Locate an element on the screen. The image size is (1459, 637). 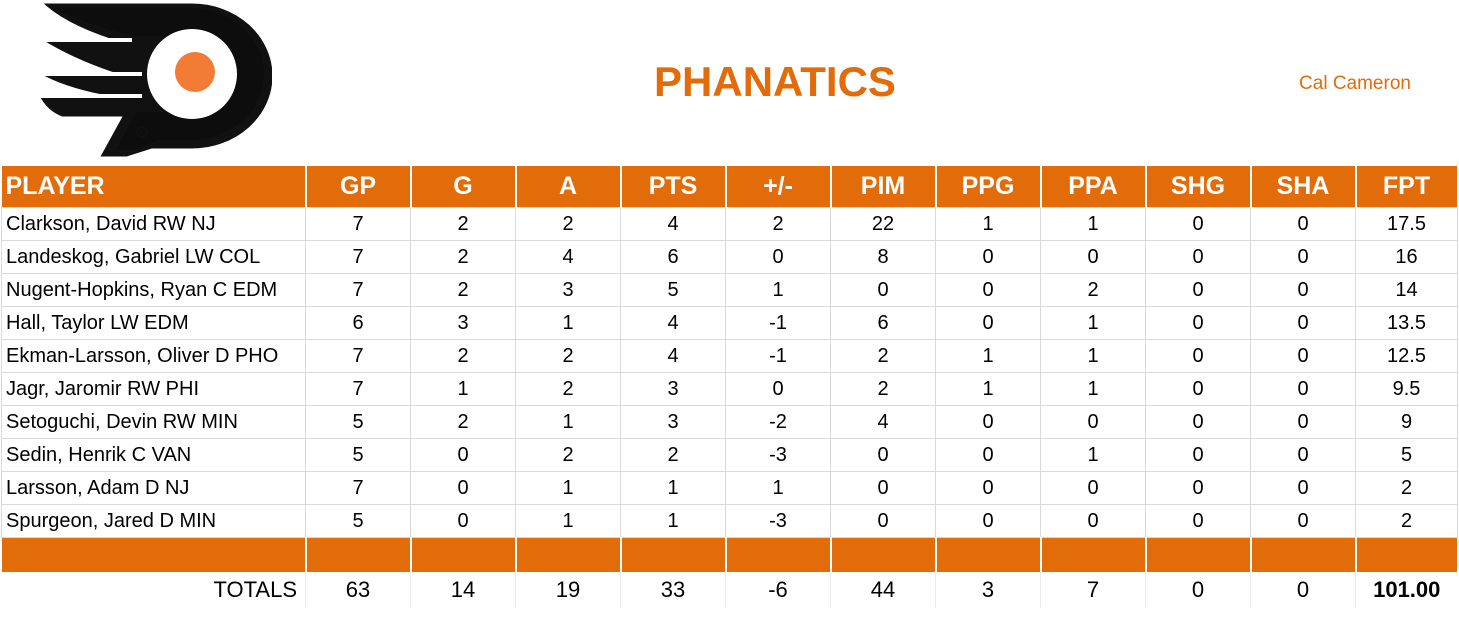
flyers-logo-icon: R is located at coordinates (152, 80).